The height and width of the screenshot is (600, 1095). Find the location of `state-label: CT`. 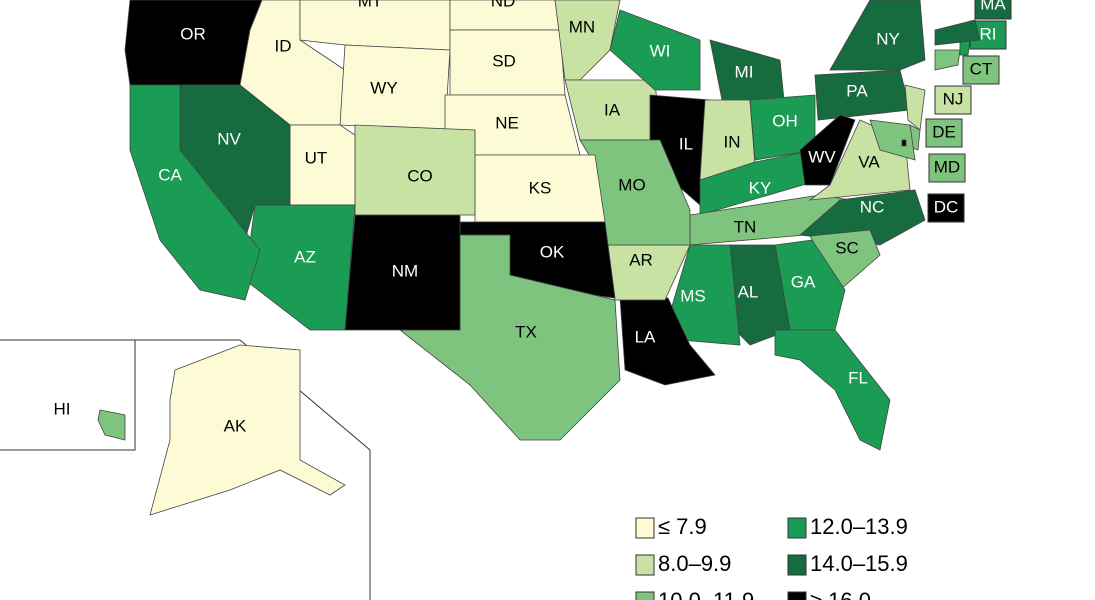

state-label: CT is located at coordinates (981, 68).